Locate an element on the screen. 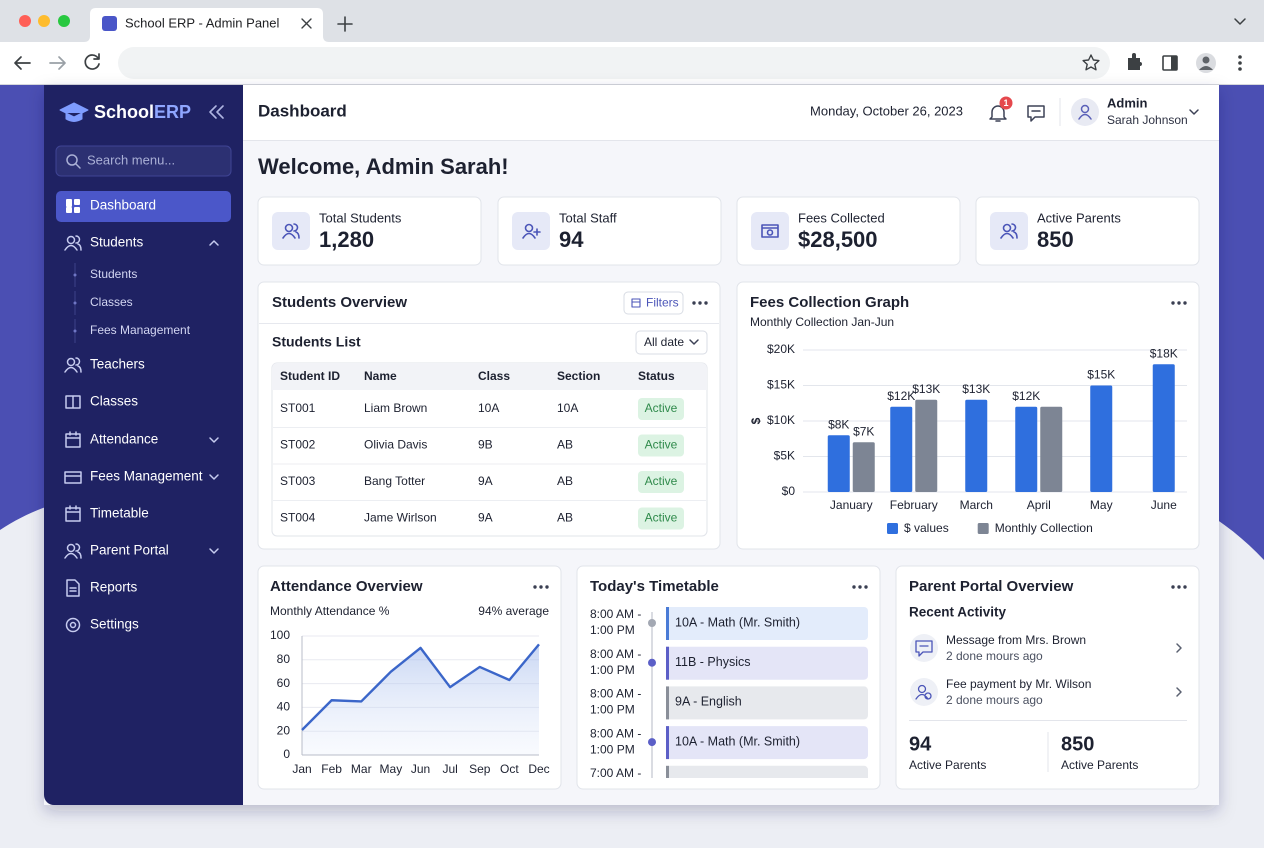  sidebar-search is located at coordinates (143, 161).